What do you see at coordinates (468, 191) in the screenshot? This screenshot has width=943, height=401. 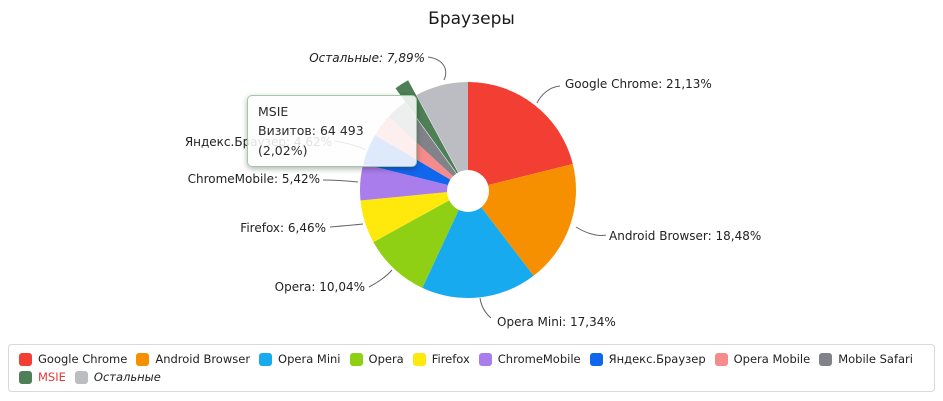 I see `donut-hole` at bounding box center [468, 191].